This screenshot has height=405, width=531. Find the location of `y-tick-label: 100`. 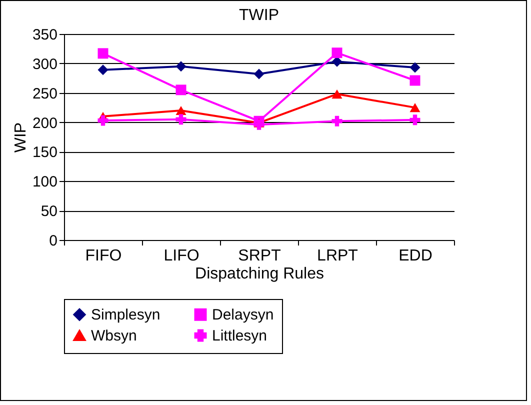

y-tick-label: 100 is located at coordinates (45, 182).